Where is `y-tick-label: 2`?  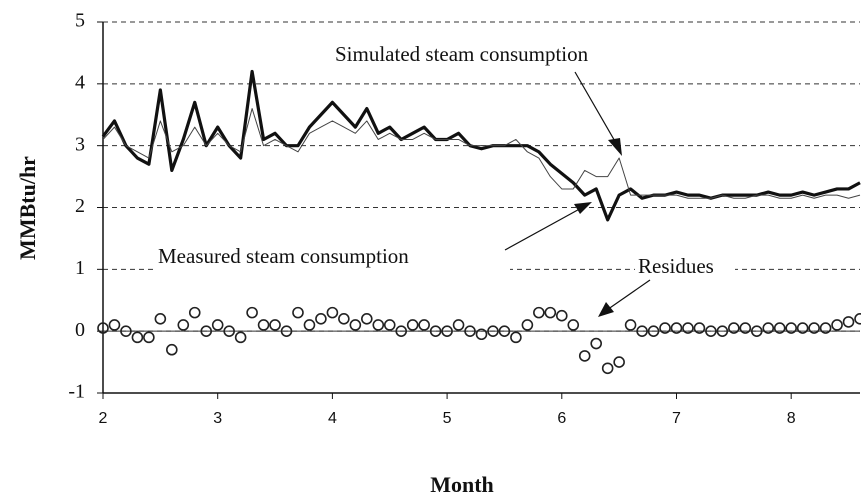 y-tick-label: 2 is located at coordinates (80, 206).